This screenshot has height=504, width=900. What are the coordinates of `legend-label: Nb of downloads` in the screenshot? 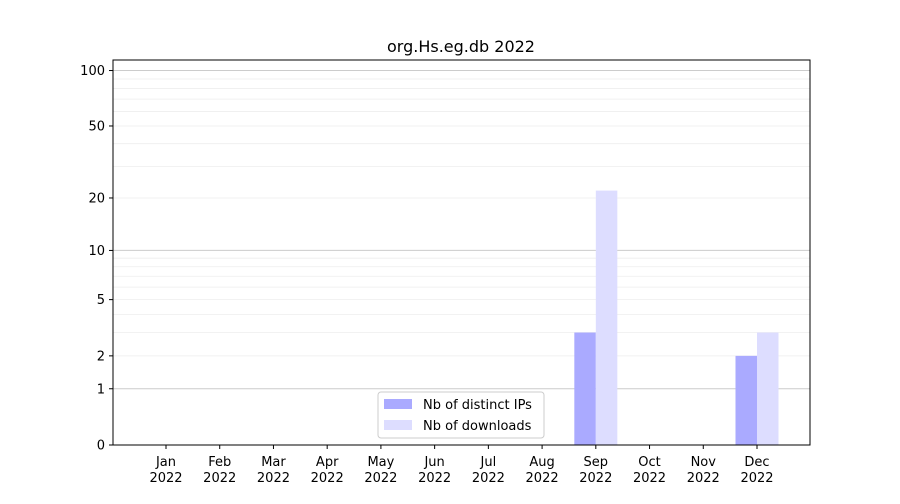 It's located at (477, 426).